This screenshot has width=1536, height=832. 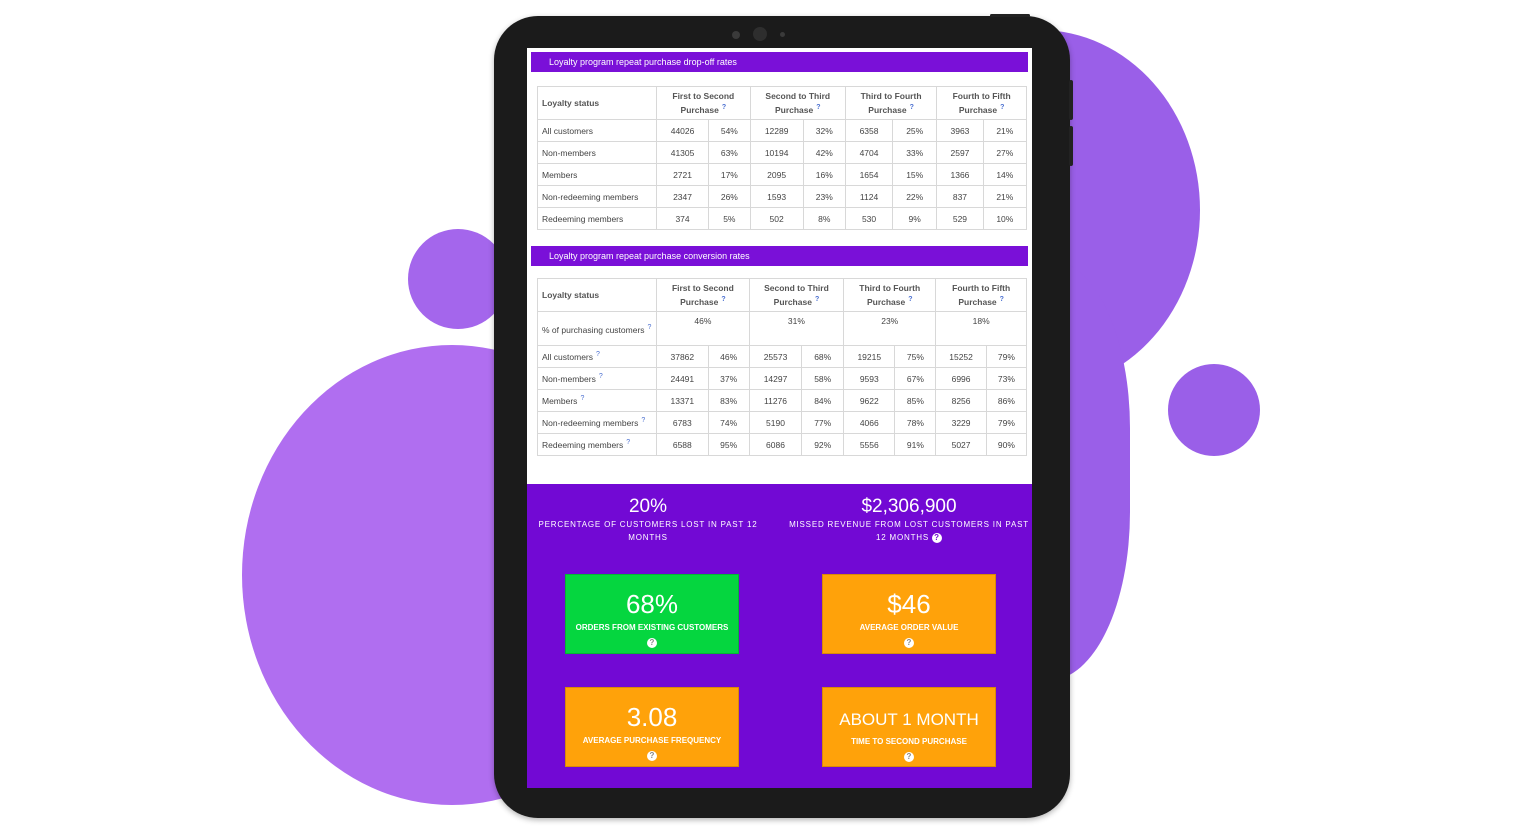 I want to click on table-cell: 374, so click(x=682, y=218).